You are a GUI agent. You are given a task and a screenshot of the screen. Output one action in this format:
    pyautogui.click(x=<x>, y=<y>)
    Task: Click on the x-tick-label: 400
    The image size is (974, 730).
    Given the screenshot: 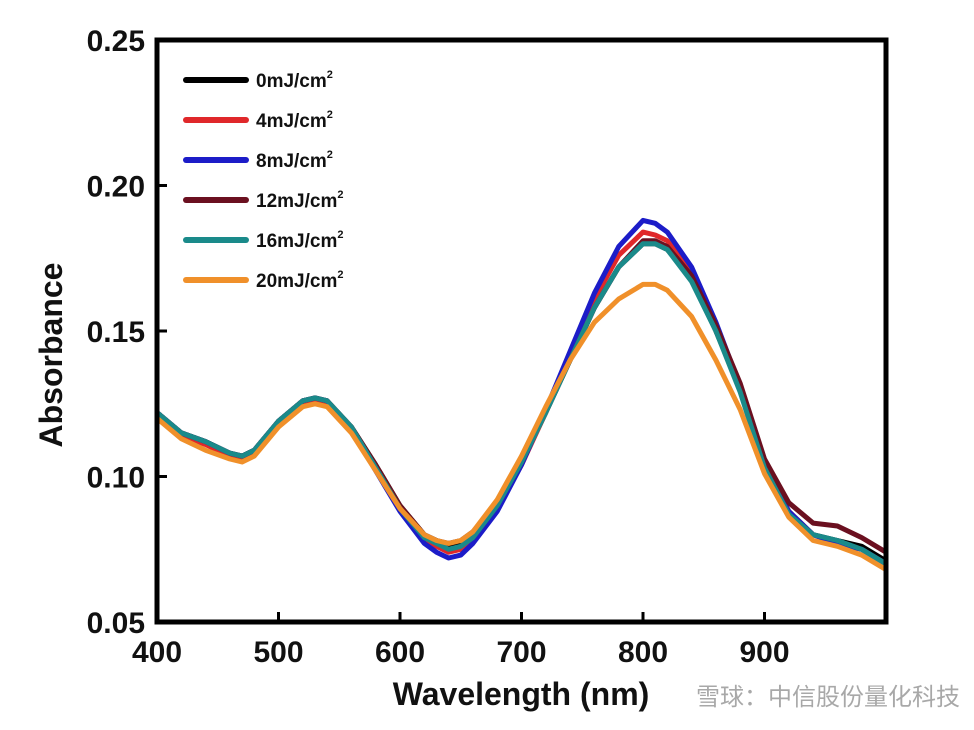 What is the action you would take?
    pyautogui.click(x=157, y=652)
    